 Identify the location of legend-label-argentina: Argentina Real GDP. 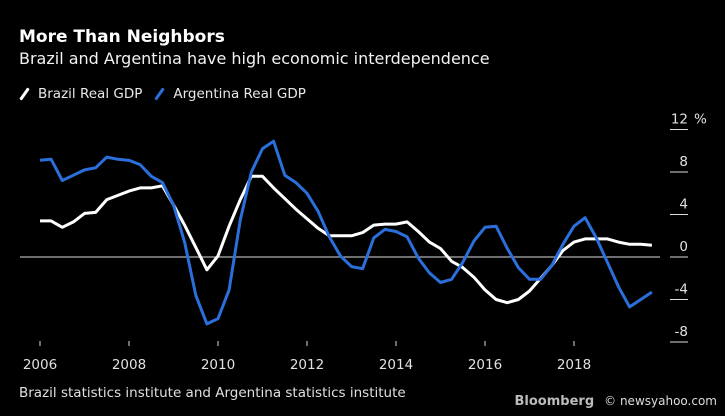
(239, 94).